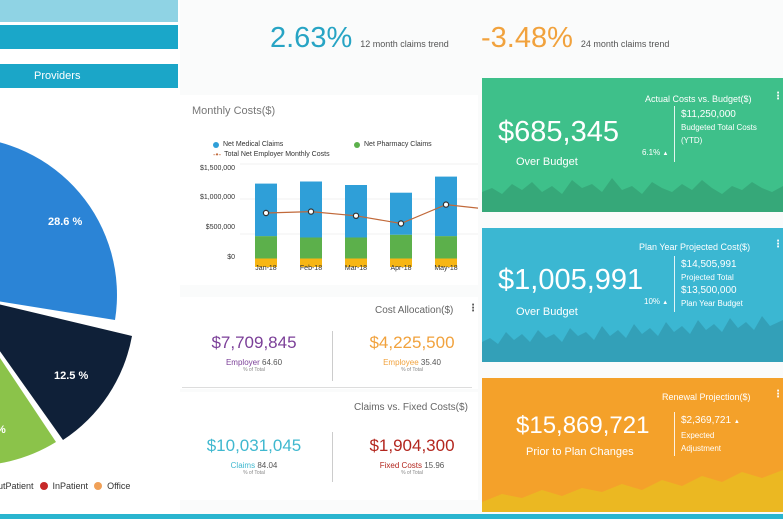 This screenshot has height=519, width=783. I want to click on pie-legend: utPatient InPatient Office, so click(90, 486).